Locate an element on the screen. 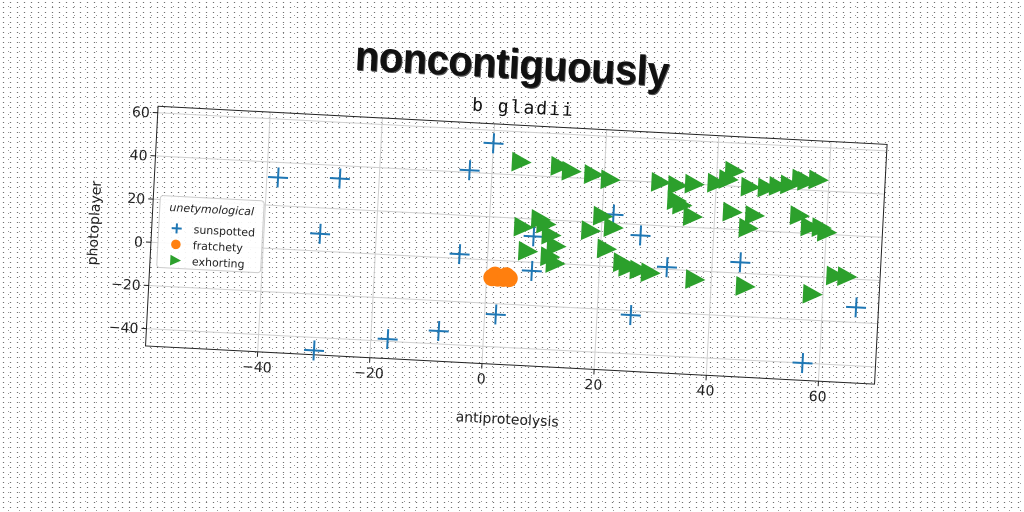  y-tick-label: 0 is located at coordinates (139, 242).